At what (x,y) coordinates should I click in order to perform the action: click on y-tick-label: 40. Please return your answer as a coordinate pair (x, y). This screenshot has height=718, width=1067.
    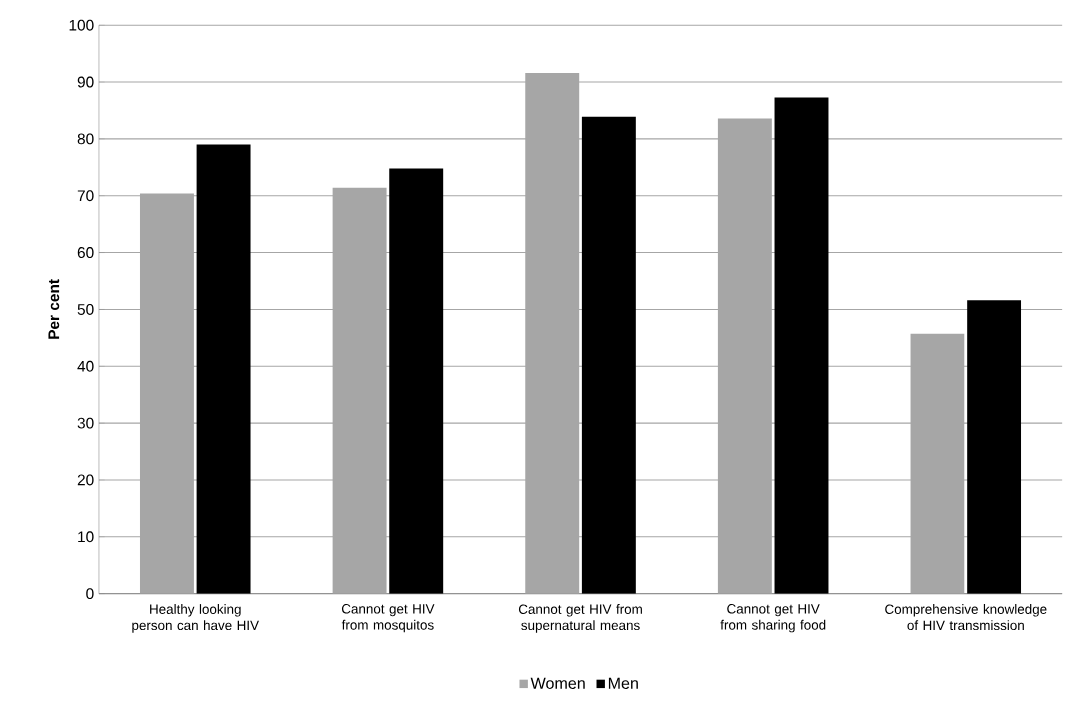
    Looking at the image, I should click on (85, 366).